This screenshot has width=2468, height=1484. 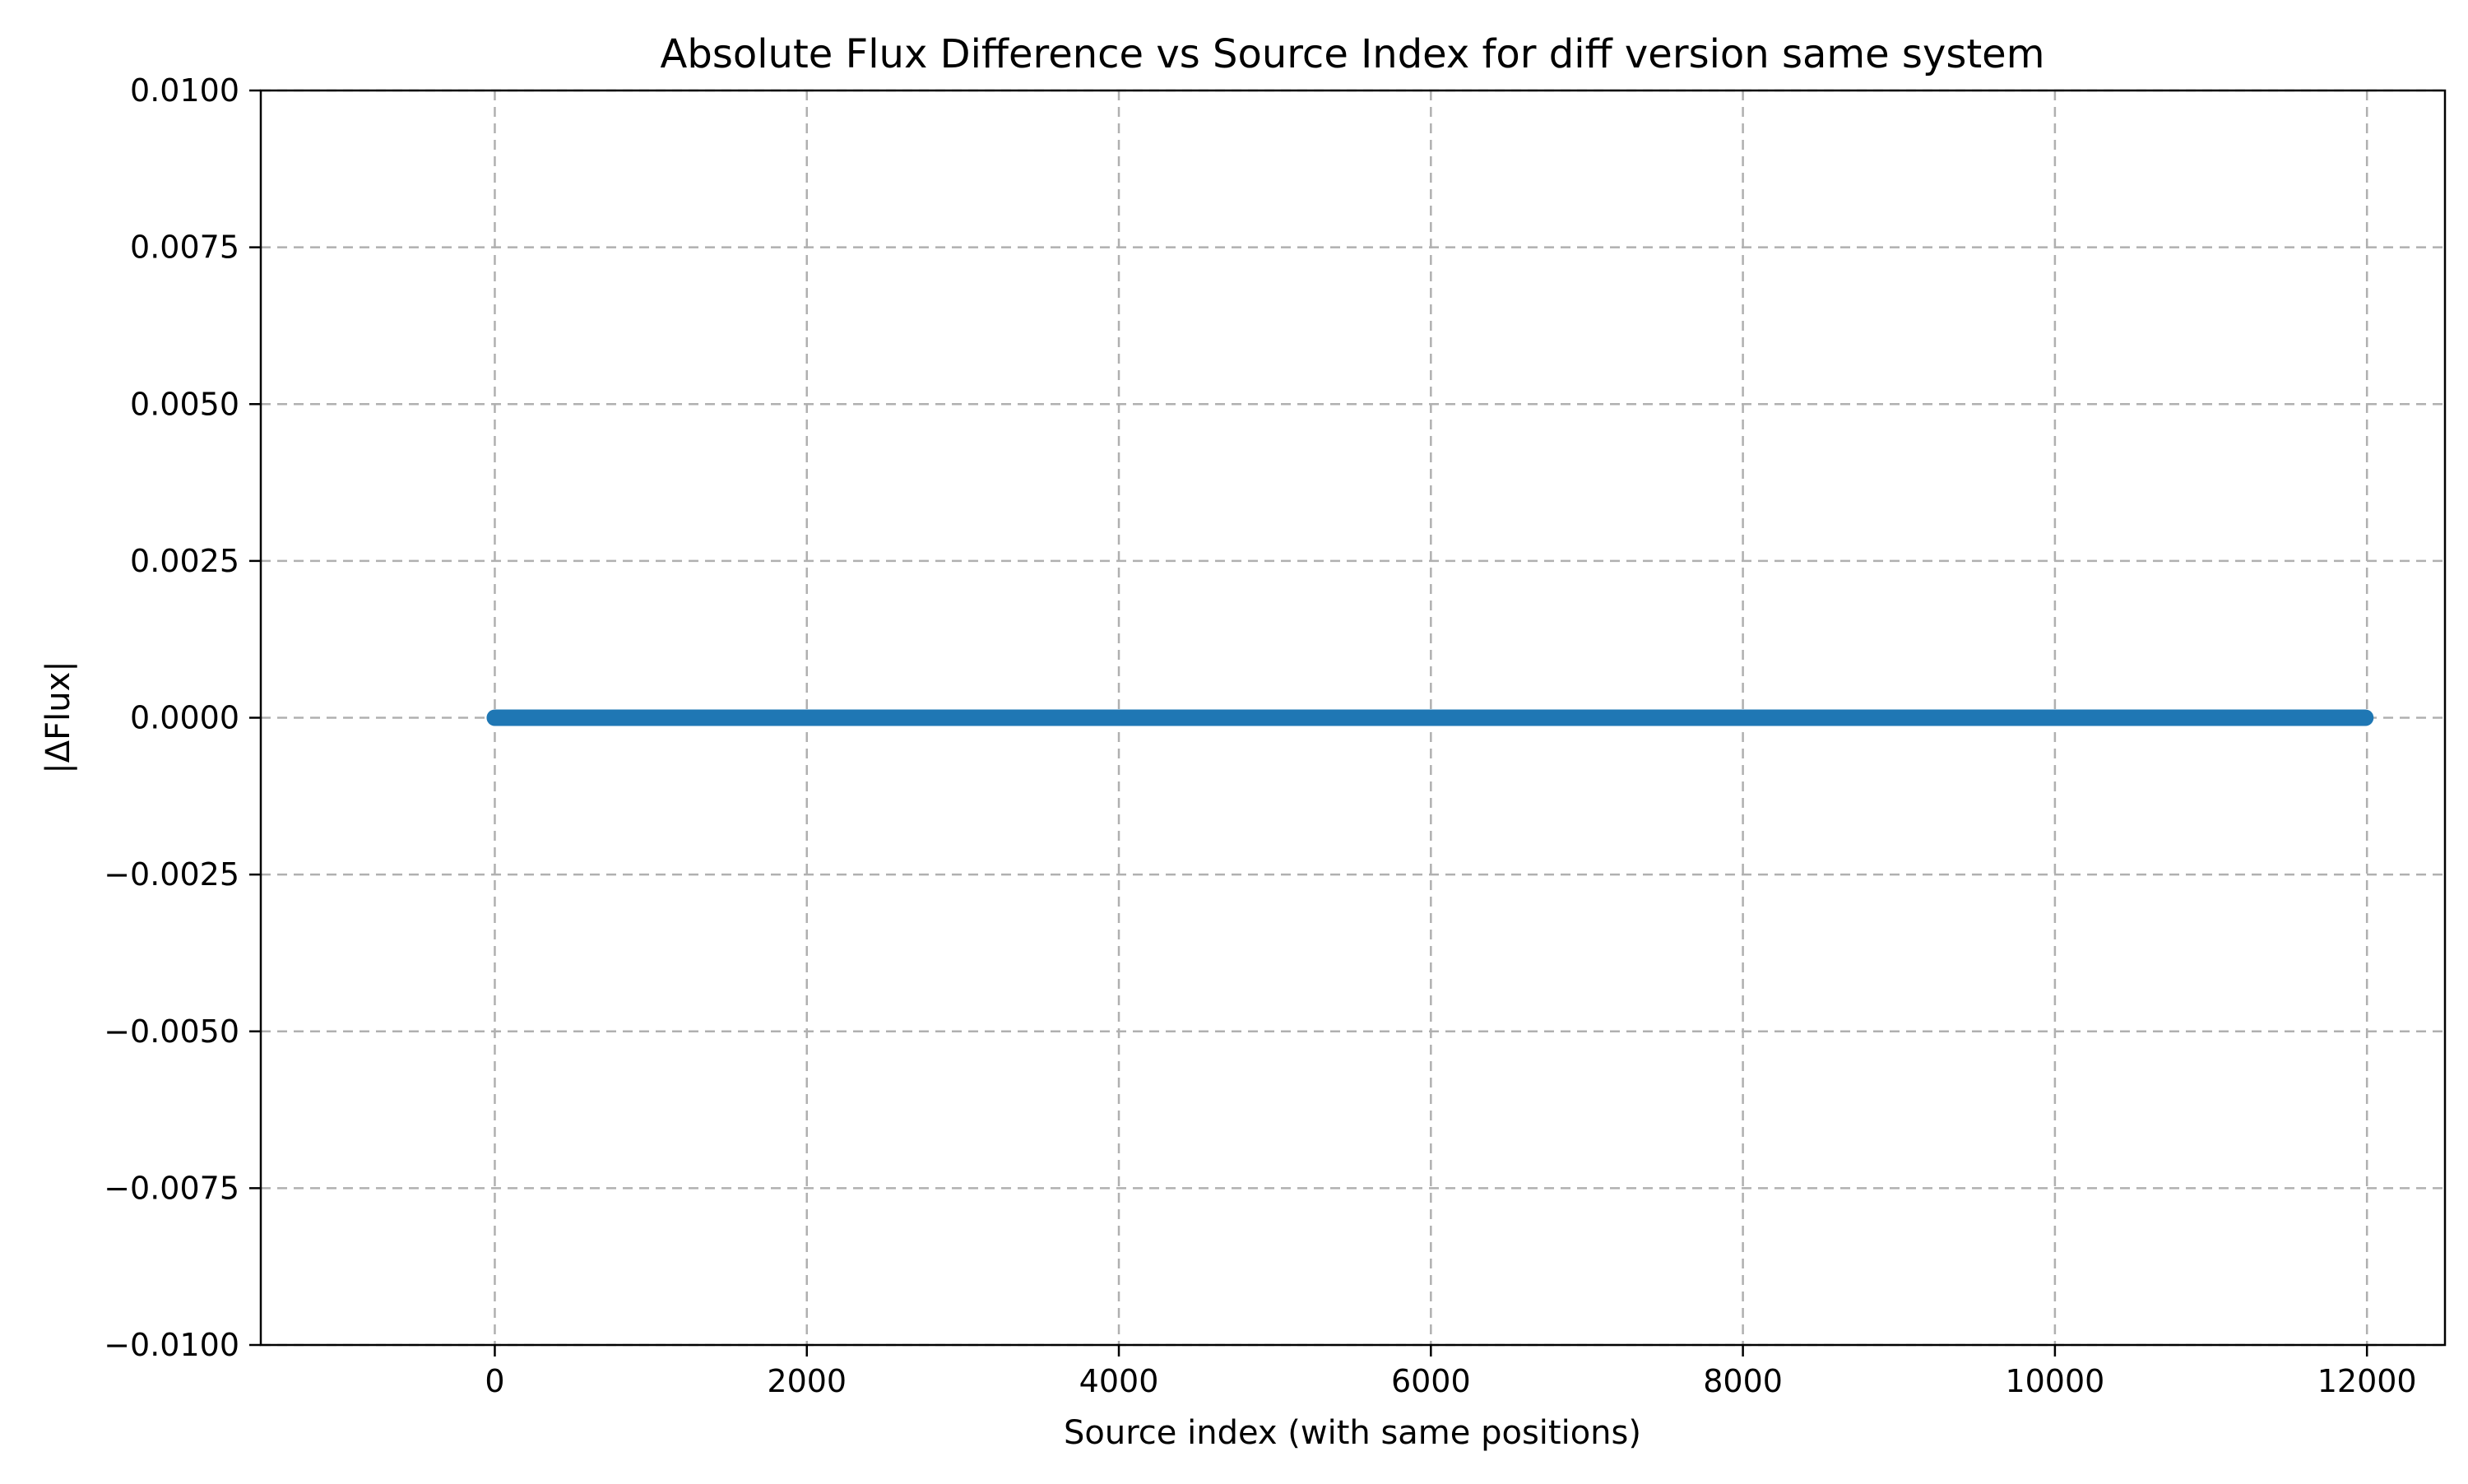 What do you see at coordinates (171, 1345) in the screenshot?
I see `y-tick-label: −0.0100` at bounding box center [171, 1345].